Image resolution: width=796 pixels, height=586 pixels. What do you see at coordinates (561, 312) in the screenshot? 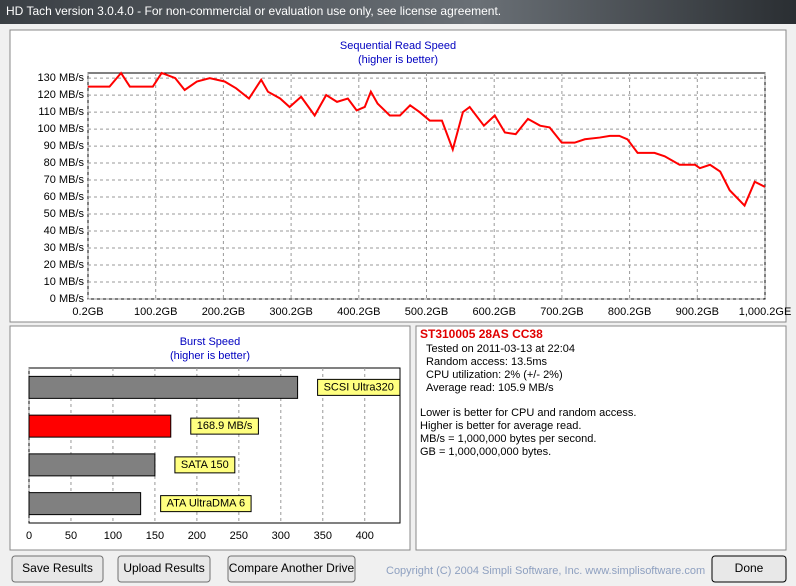
I see `x-tick-label: 700.2GB` at bounding box center [561, 312].